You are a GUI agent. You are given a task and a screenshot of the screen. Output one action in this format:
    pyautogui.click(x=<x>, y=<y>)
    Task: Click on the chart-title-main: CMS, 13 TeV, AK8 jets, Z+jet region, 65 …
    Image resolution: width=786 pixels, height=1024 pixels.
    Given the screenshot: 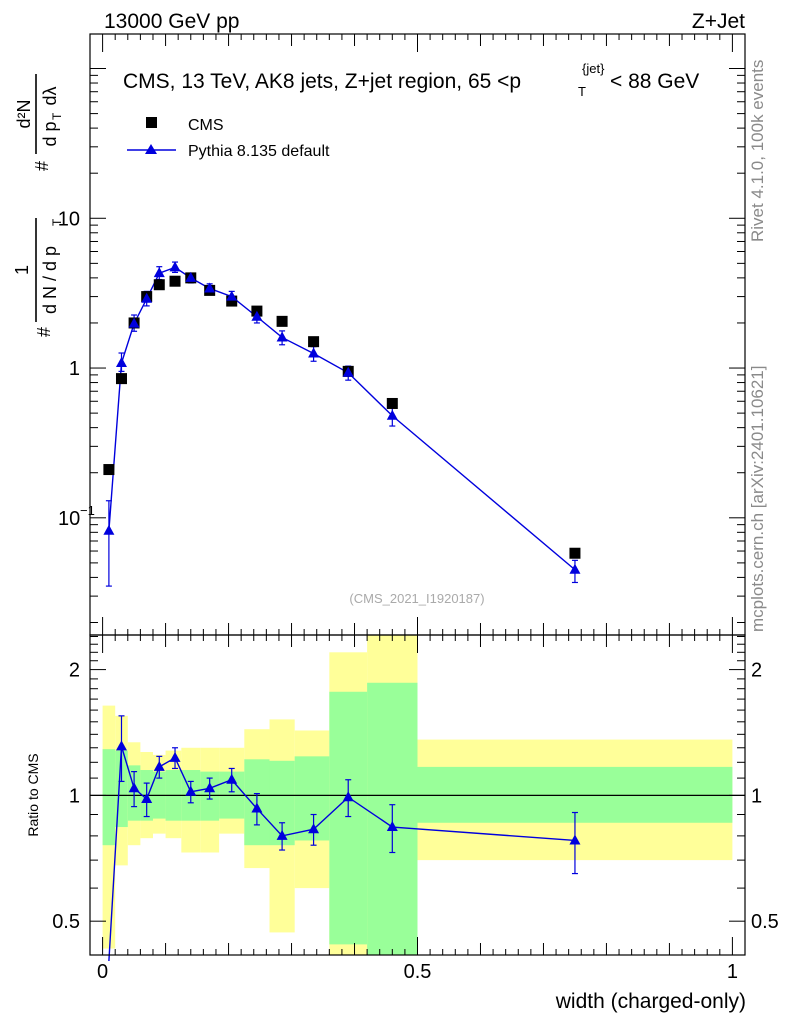 What is the action you would take?
    pyautogui.click(x=322, y=81)
    